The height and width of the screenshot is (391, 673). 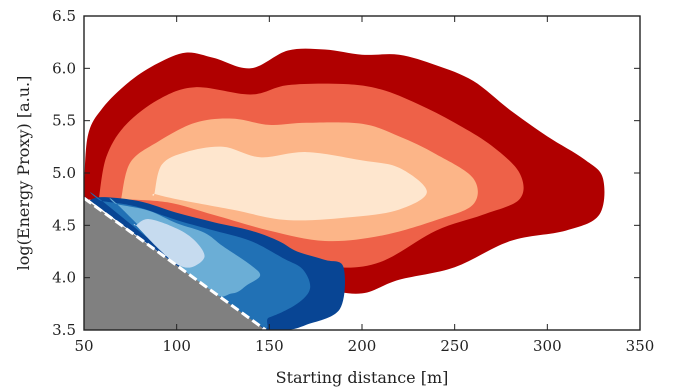 I want to click on x-tick-label: 250, so click(x=454, y=346).